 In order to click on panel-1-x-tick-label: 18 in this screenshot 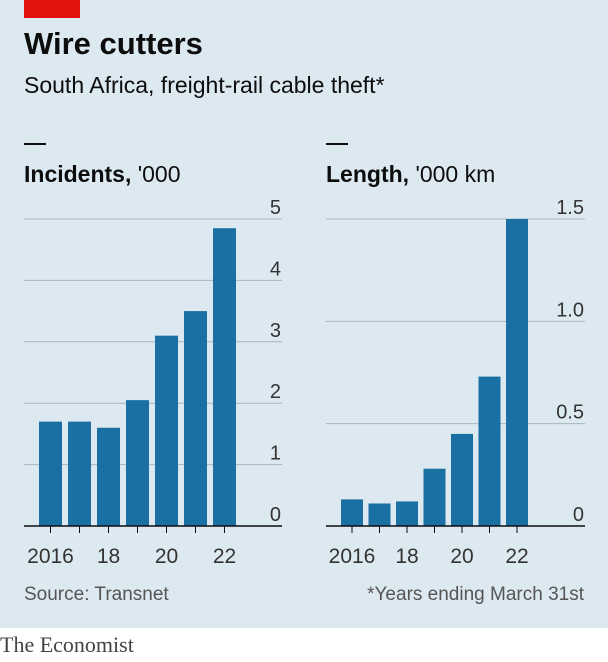, I will do `click(108, 556)`.